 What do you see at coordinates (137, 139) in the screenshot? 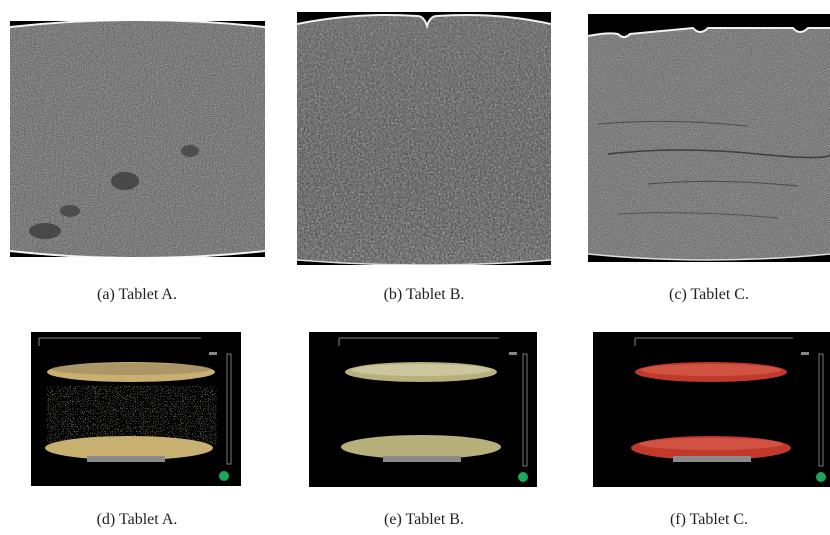
I see `ct-slice-tablet-a` at bounding box center [137, 139].